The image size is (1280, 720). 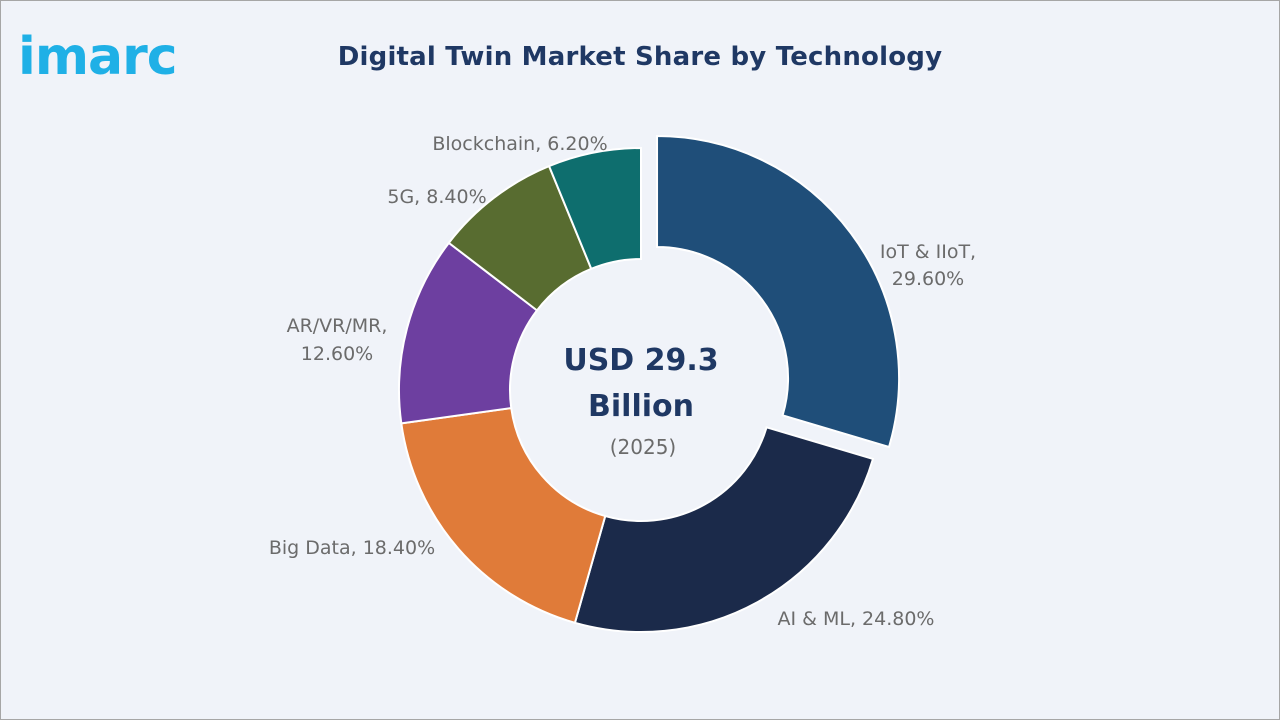 What do you see at coordinates (724, 529) in the screenshot?
I see `slice-ai-ml` at bounding box center [724, 529].